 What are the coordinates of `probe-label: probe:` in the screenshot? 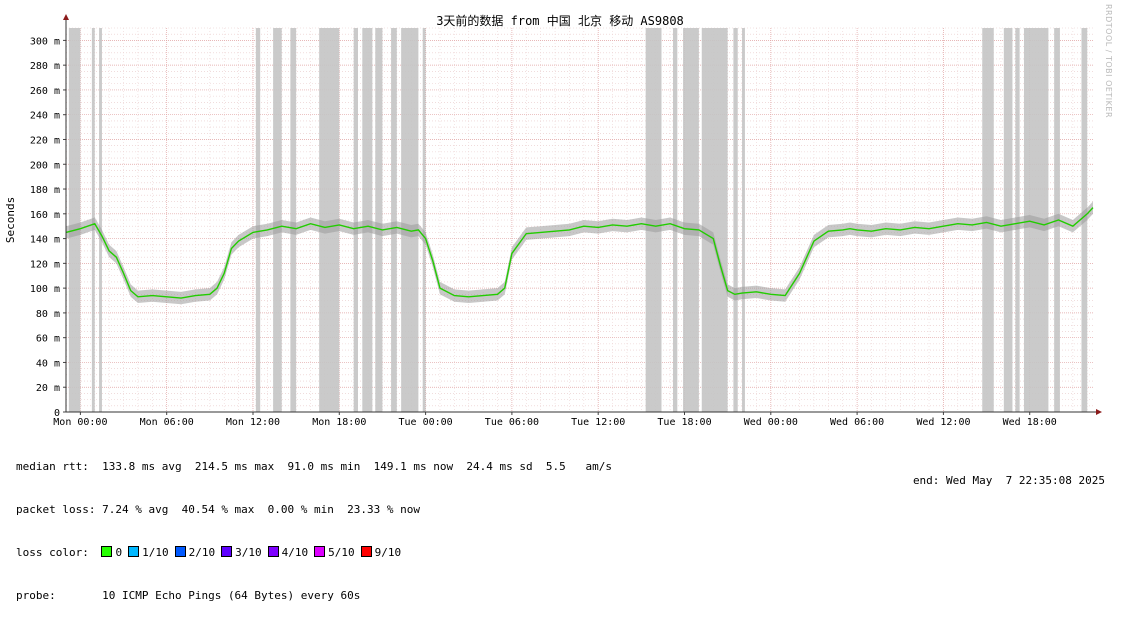 It's located at (36, 596).